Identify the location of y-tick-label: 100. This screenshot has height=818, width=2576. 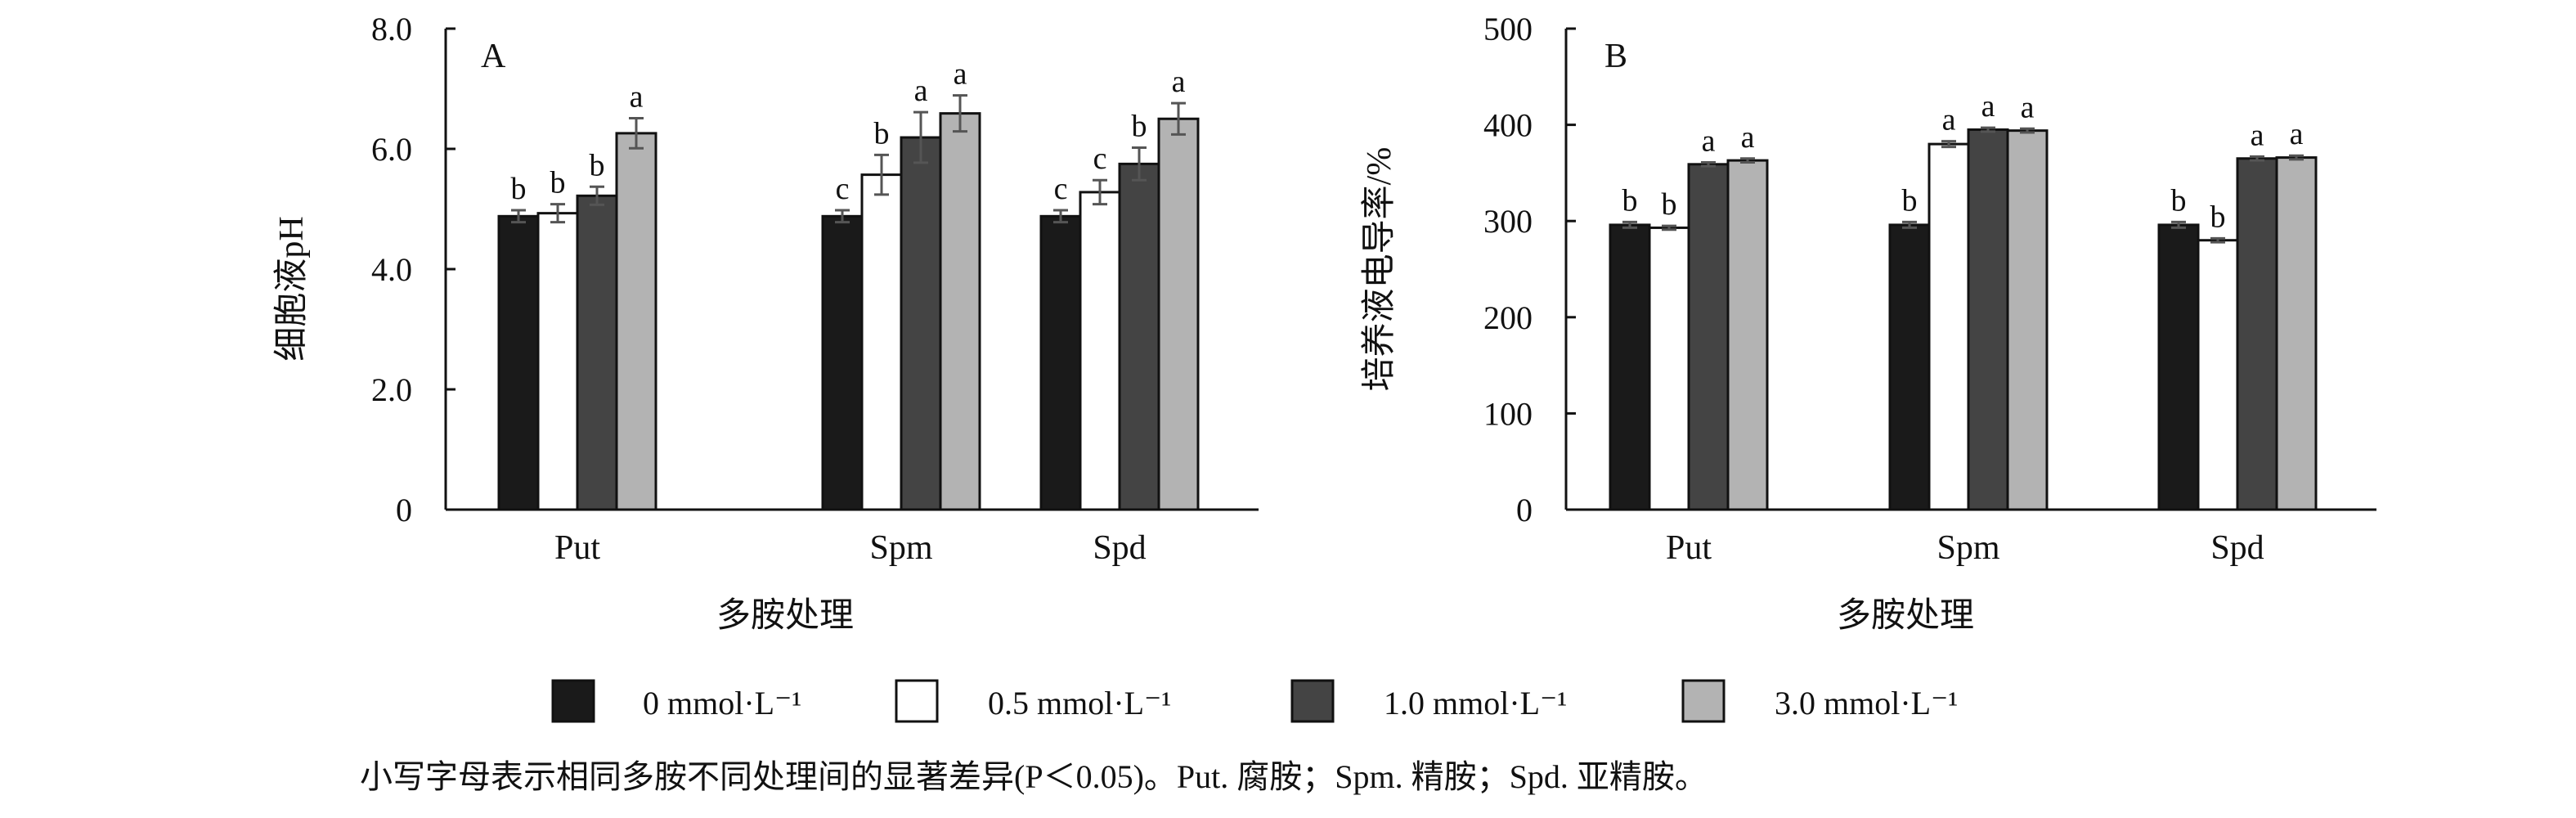
(1508, 413).